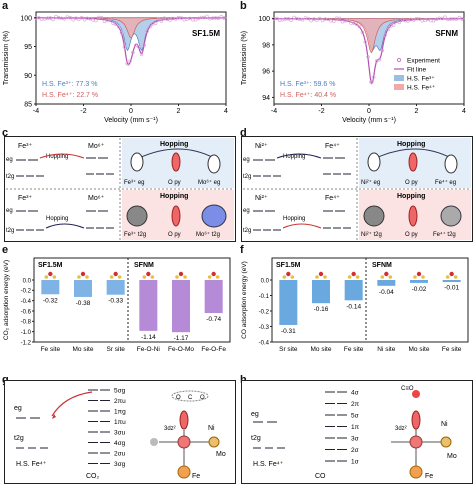 The height and width of the screenshot is (486, 474). Describe the element at coordinates (407, 389) in the screenshot. I see `h-atom-co: C≡O` at that location.